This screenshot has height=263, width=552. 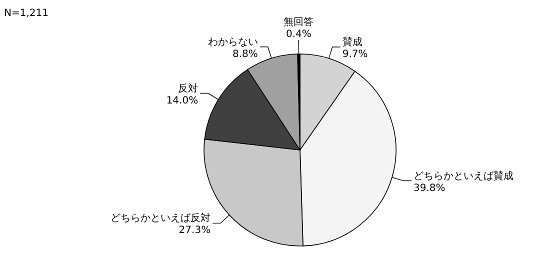 What do you see at coordinates (430, 188) in the screenshot?
I see `data-label: 39.8%` at bounding box center [430, 188].